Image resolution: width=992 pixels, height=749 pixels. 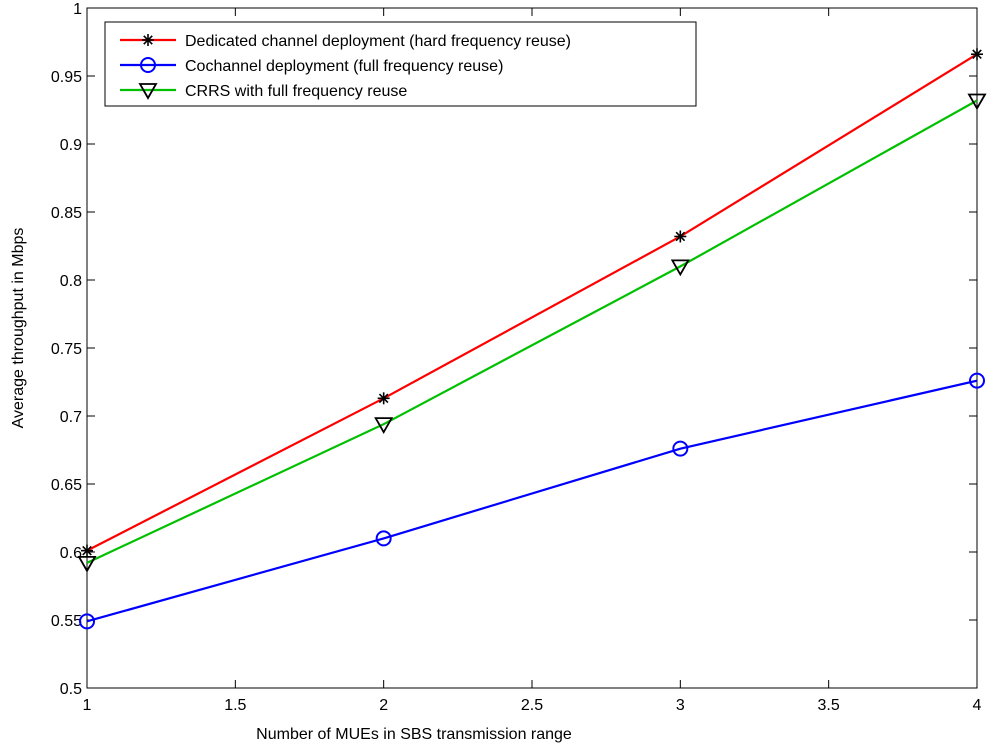 What do you see at coordinates (66, 349) in the screenshot?
I see `y-tick-label: 0.75` at bounding box center [66, 349].